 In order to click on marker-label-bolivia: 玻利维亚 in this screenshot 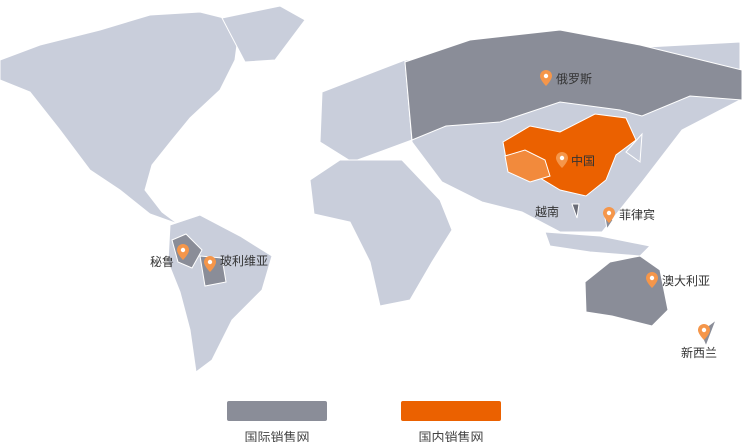, I will do `click(244, 261)`.